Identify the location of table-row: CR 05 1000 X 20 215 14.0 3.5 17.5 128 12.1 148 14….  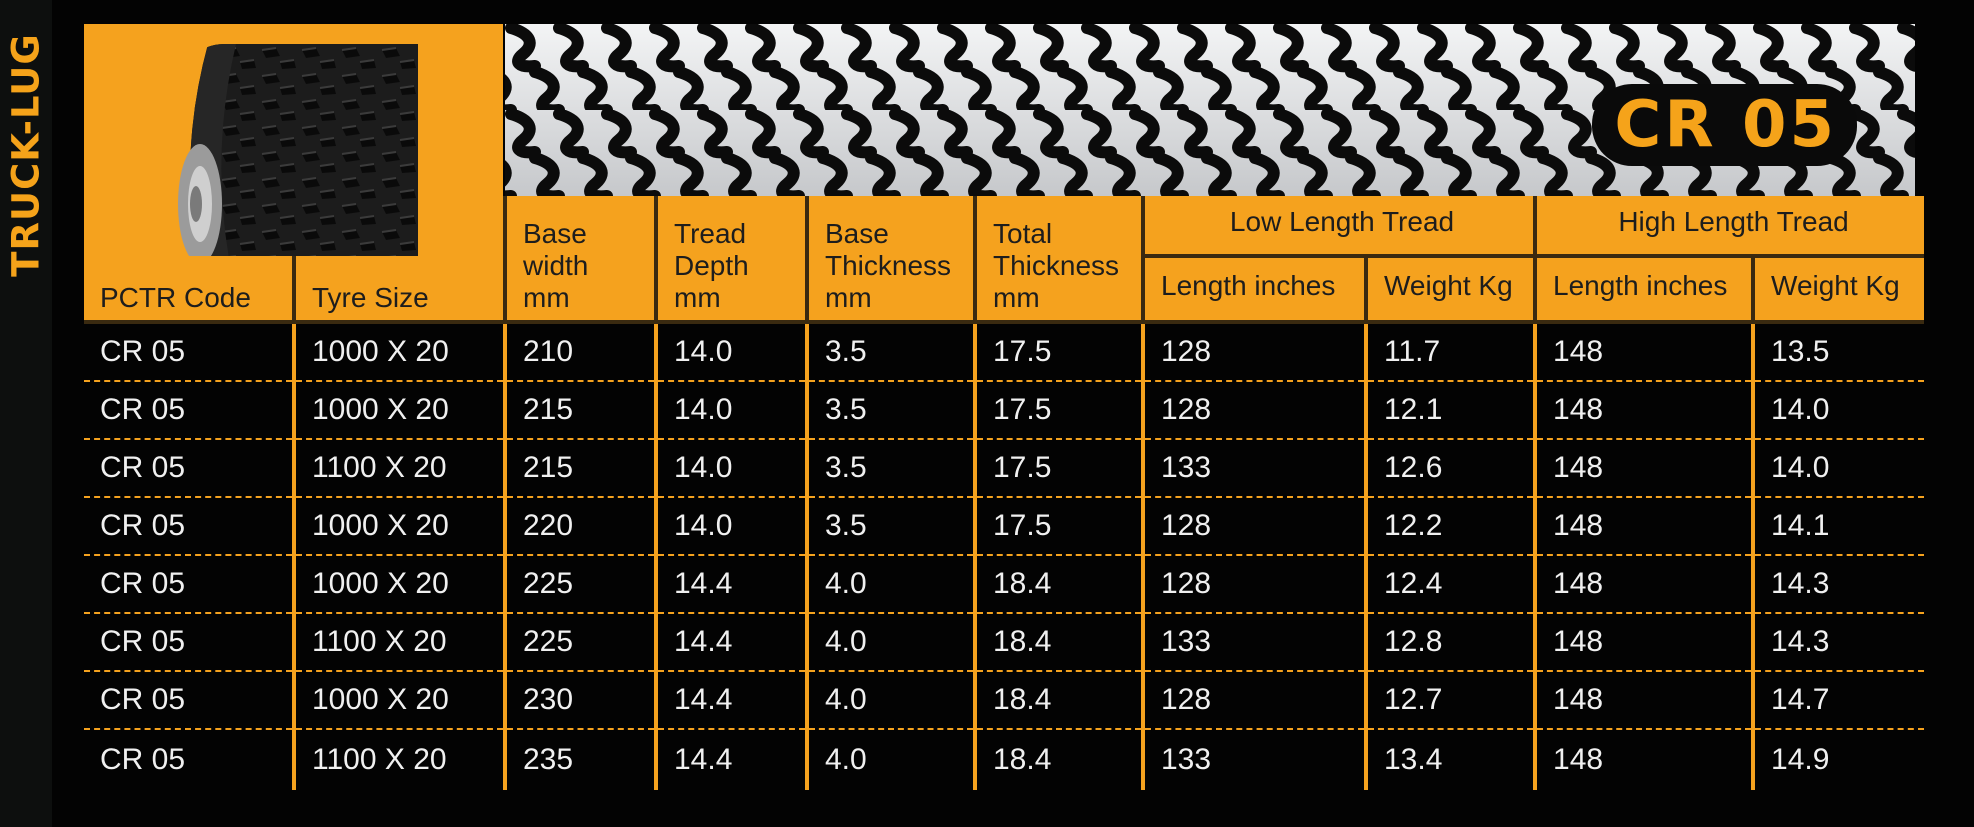
(1004, 410).